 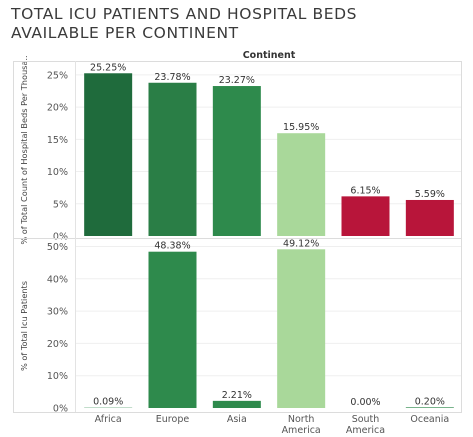 I want to click on x-tick-label: Asia, so click(x=237, y=419).